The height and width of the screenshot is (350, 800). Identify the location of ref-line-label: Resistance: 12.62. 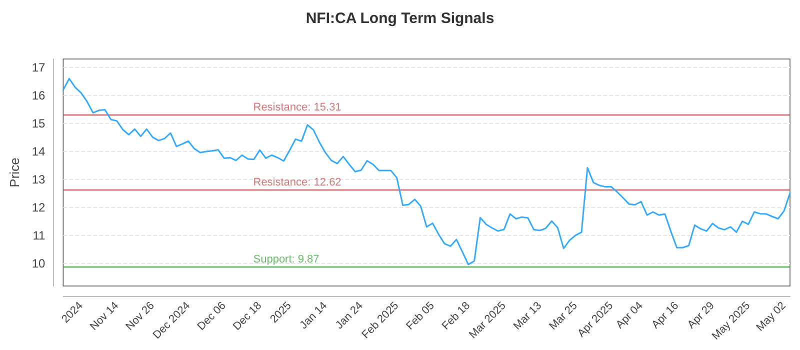
(297, 182).